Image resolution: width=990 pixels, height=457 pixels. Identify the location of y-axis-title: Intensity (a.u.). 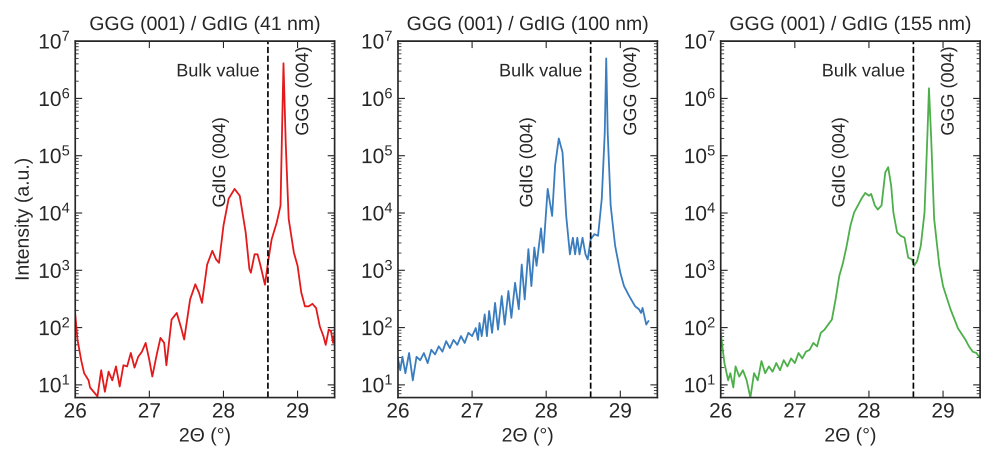
(23, 219).